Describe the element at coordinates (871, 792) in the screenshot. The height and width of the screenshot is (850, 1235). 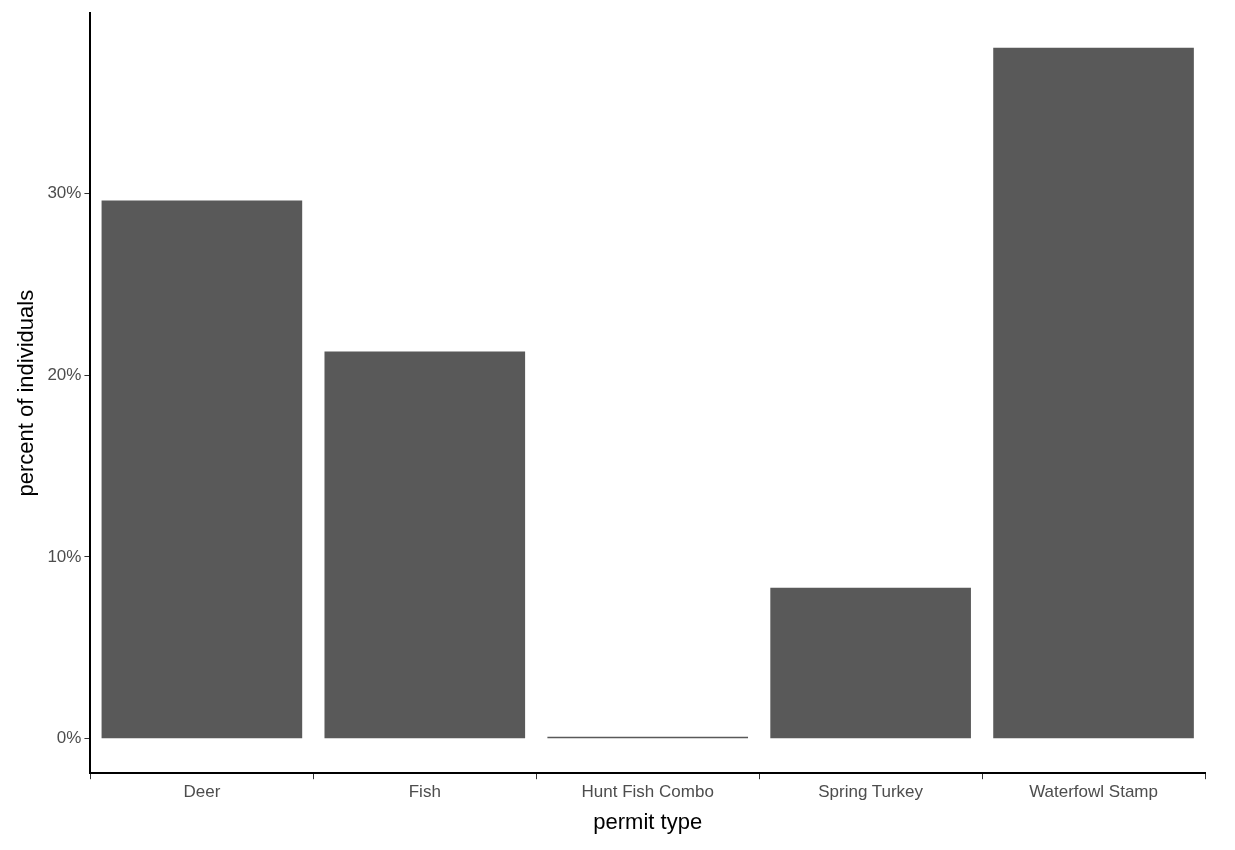
I see `x-tick-label: Spring Turkey` at that location.